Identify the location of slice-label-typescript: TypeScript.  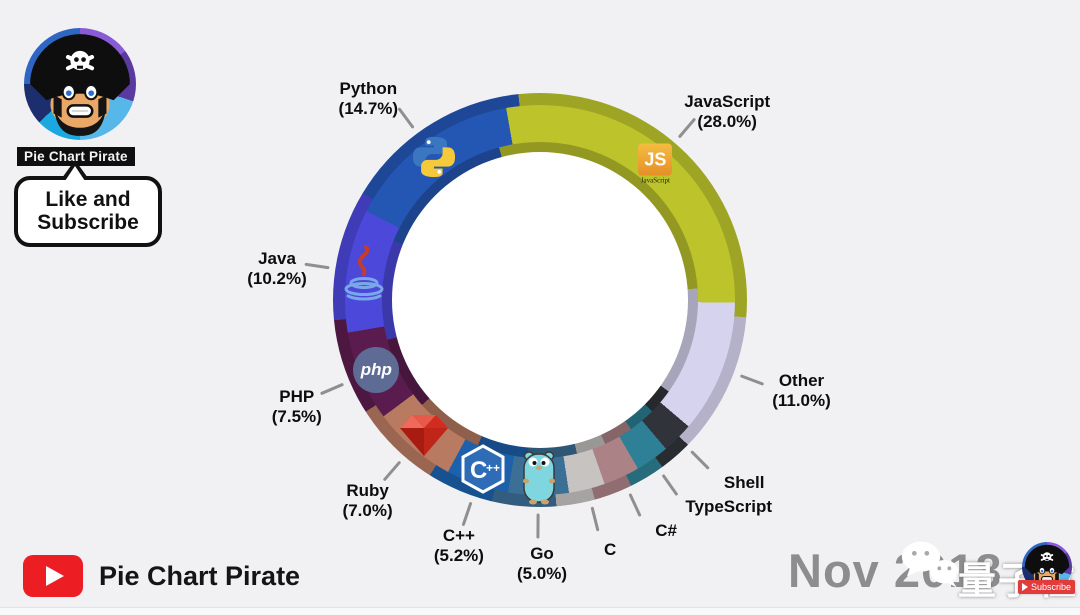
(728, 506).